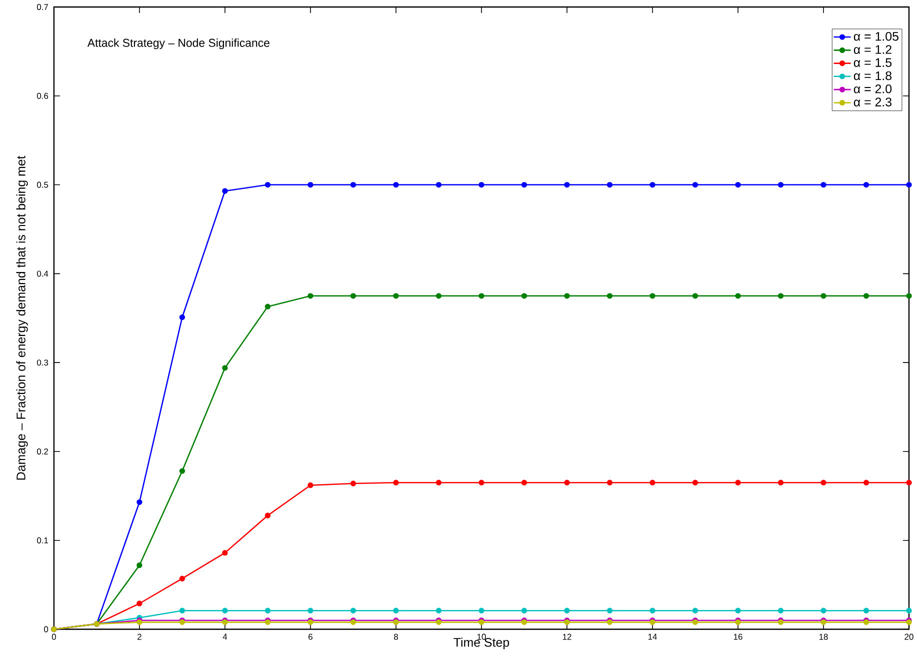 The image size is (917, 669). I want to click on legend-label: α = 1.8, so click(873, 75).